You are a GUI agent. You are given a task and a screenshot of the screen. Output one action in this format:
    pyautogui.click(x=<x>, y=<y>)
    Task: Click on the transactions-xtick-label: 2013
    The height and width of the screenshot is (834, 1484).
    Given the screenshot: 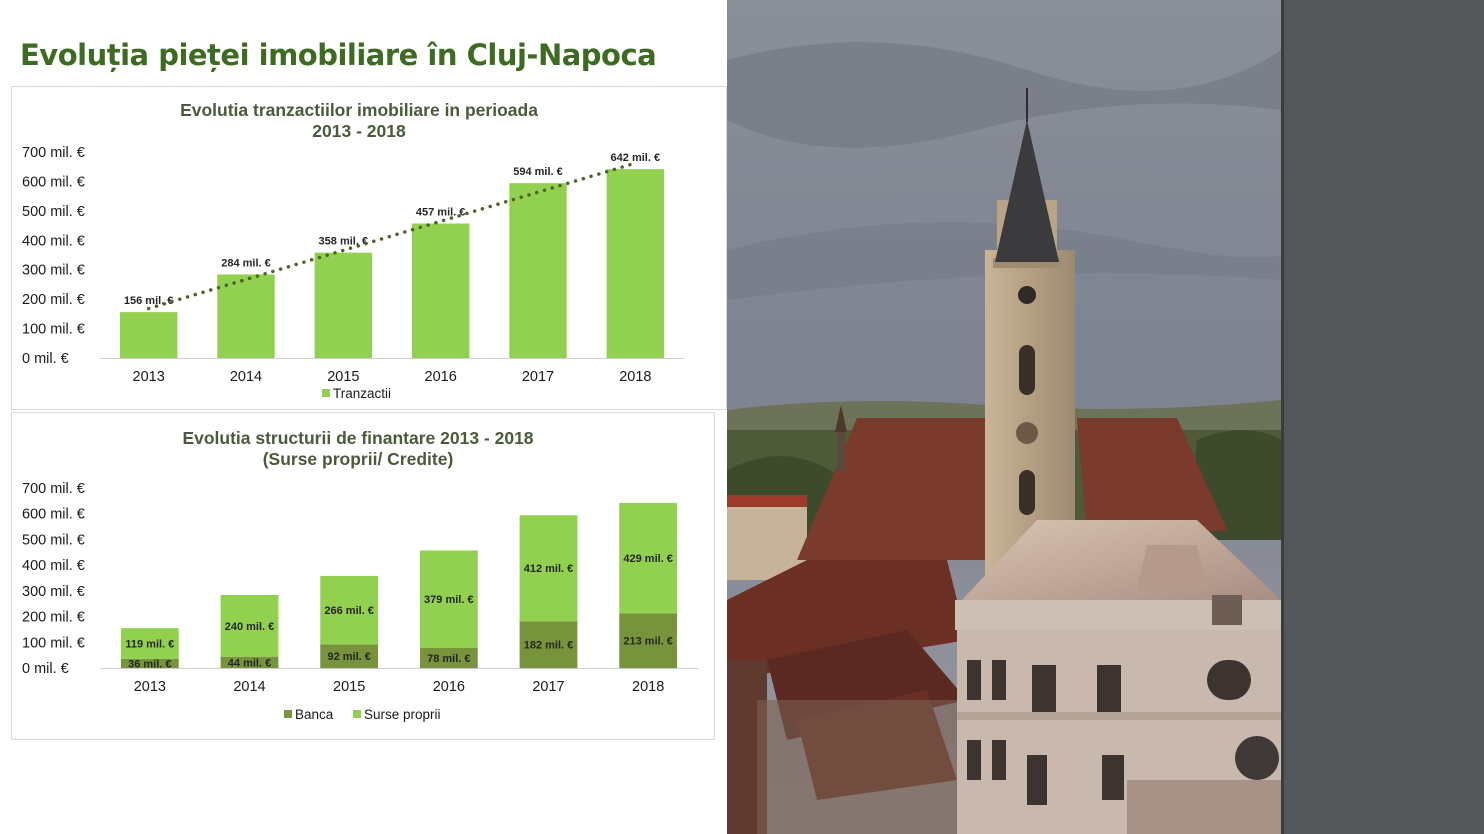 What is the action you would take?
    pyautogui.click(x=149, y=377)
    